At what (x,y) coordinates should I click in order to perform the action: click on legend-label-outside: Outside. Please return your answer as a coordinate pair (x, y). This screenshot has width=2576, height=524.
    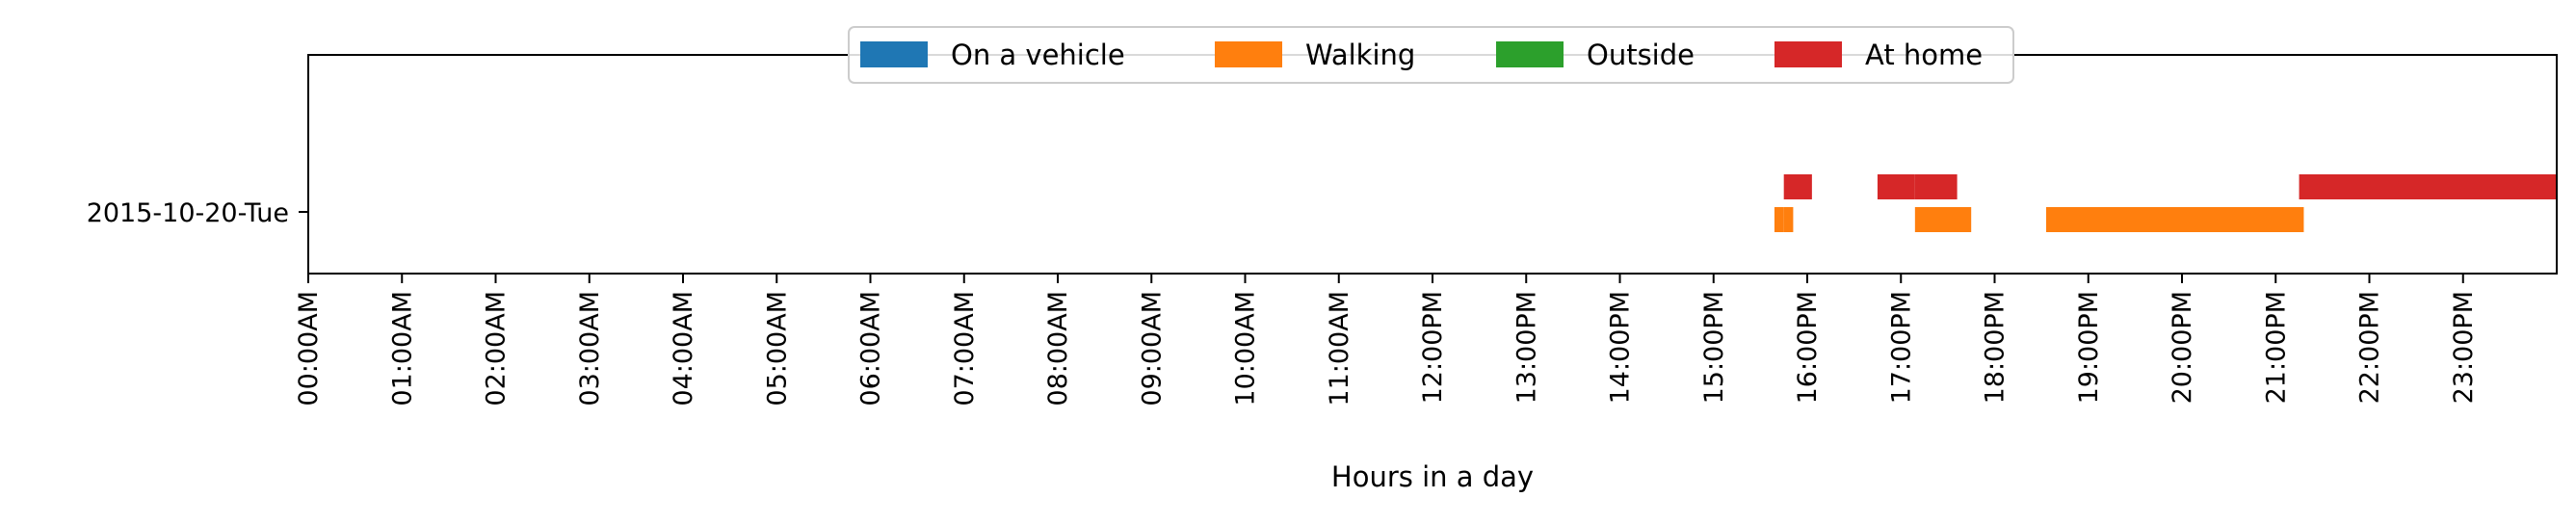
    Looking at the image, I should click on (1641, 55).